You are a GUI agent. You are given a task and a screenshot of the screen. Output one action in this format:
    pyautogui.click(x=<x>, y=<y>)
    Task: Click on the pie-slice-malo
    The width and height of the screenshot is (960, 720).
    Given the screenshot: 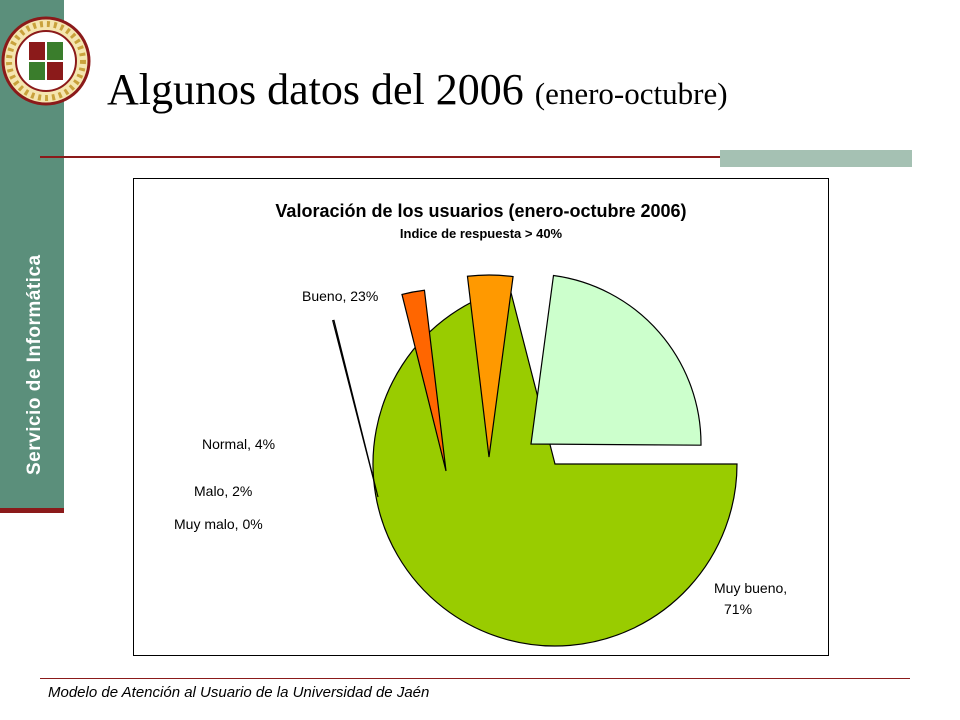 What is the action you would take?
    pyautogui.click(x=424, y=380)
    